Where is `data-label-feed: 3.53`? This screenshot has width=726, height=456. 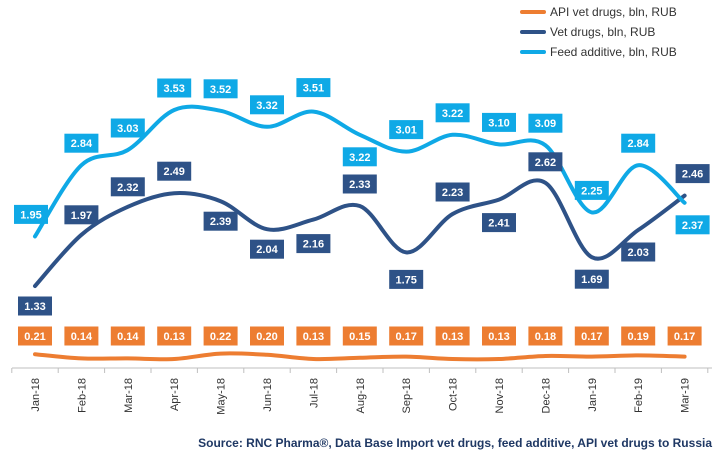 data-label-feed: 3.53 is located at coordinates (174, 88).